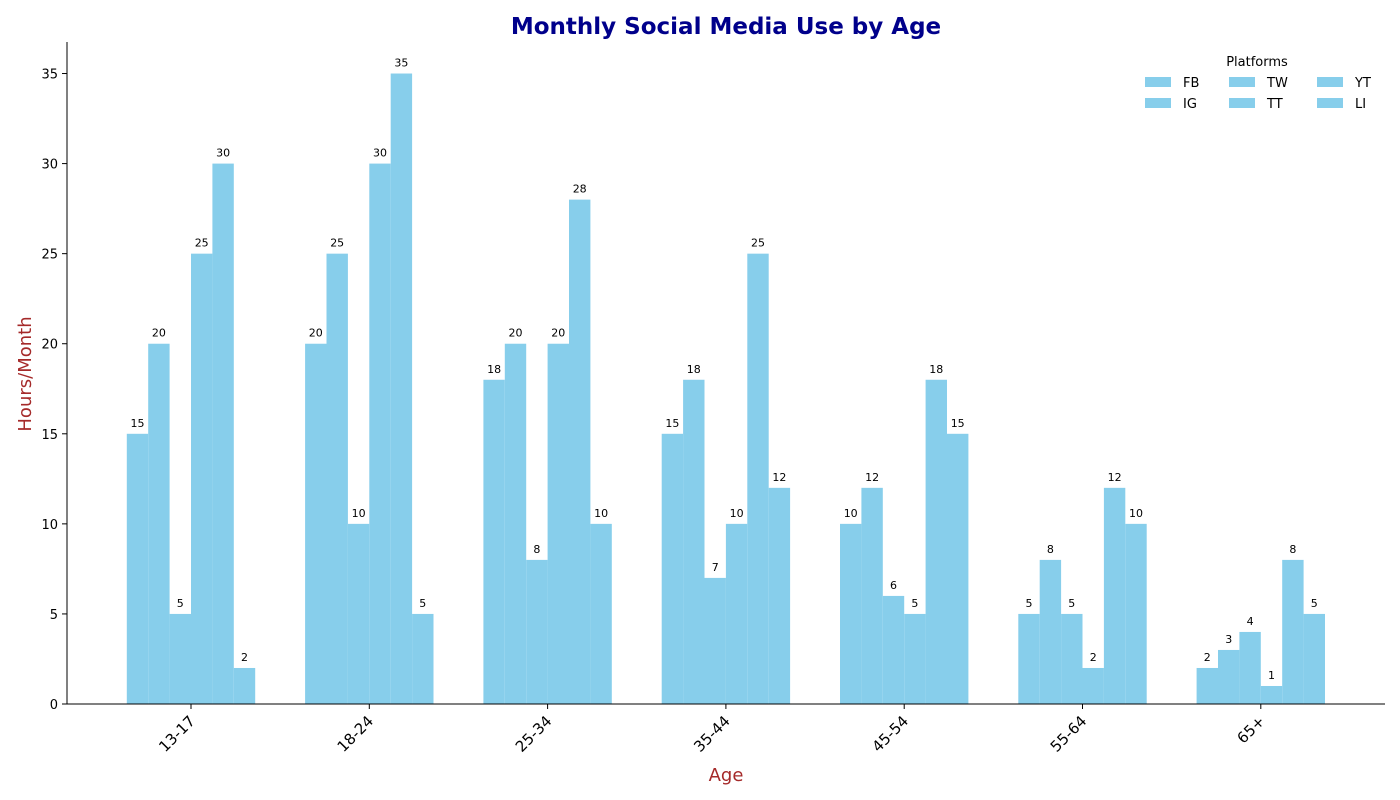 Image resolution: width=1400 pixels, height=800 pixels. I want to click on legend-label-ig: IG, so click(1190, 104).